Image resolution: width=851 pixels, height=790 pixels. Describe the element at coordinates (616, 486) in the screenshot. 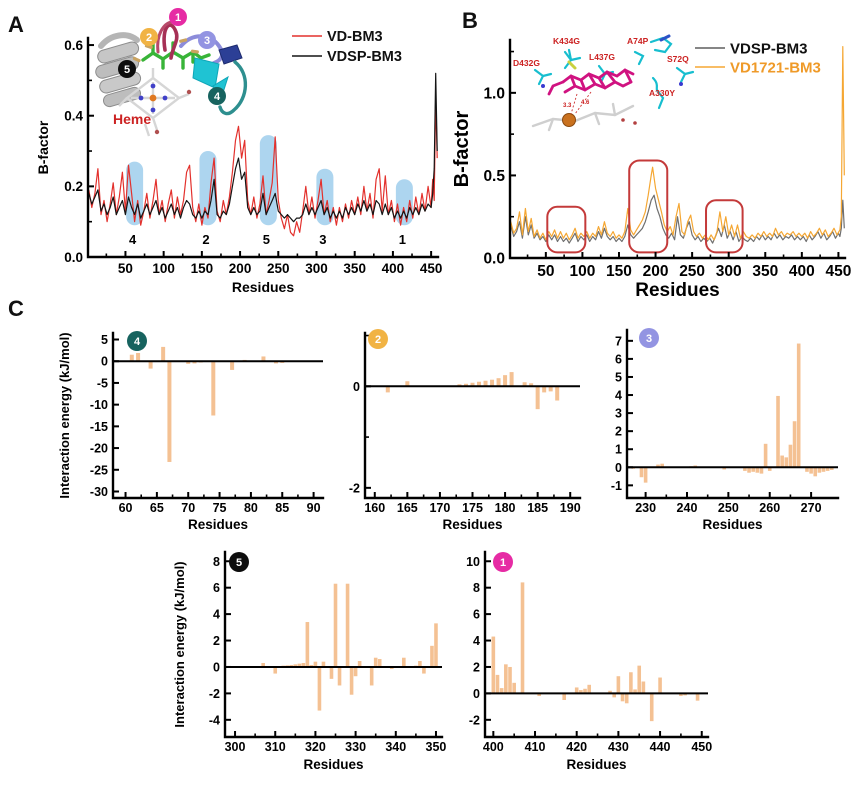

I see `svg-text: -1` at that location.